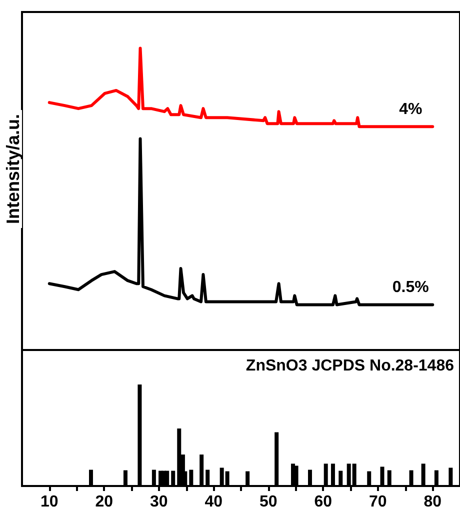 This screenshot has width=460, height=519. What do you see at coordinates (268, 502) in the screenshot?
I see `x-tick-label: 50` at bounding box center [268, 502].